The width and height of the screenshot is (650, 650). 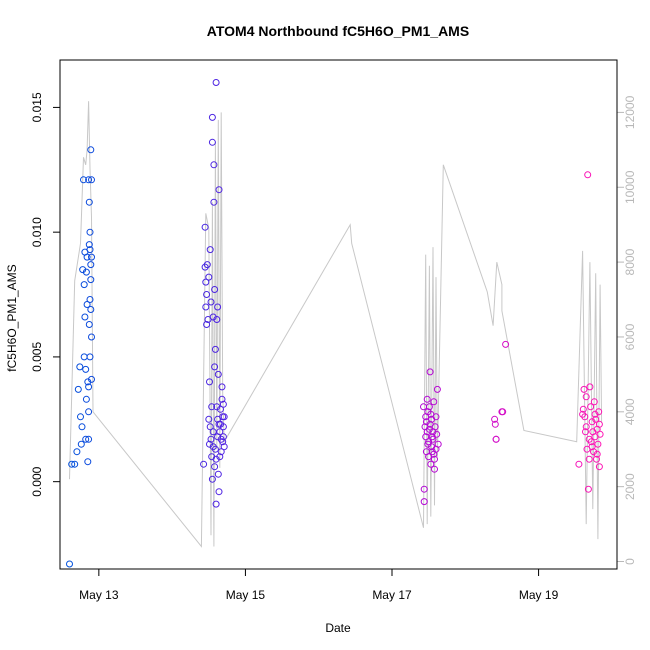 What do you see at coordinates (99, 595) in the screenshot?
I see `x-tick-label: May 13` at bounding box center [99, 595].